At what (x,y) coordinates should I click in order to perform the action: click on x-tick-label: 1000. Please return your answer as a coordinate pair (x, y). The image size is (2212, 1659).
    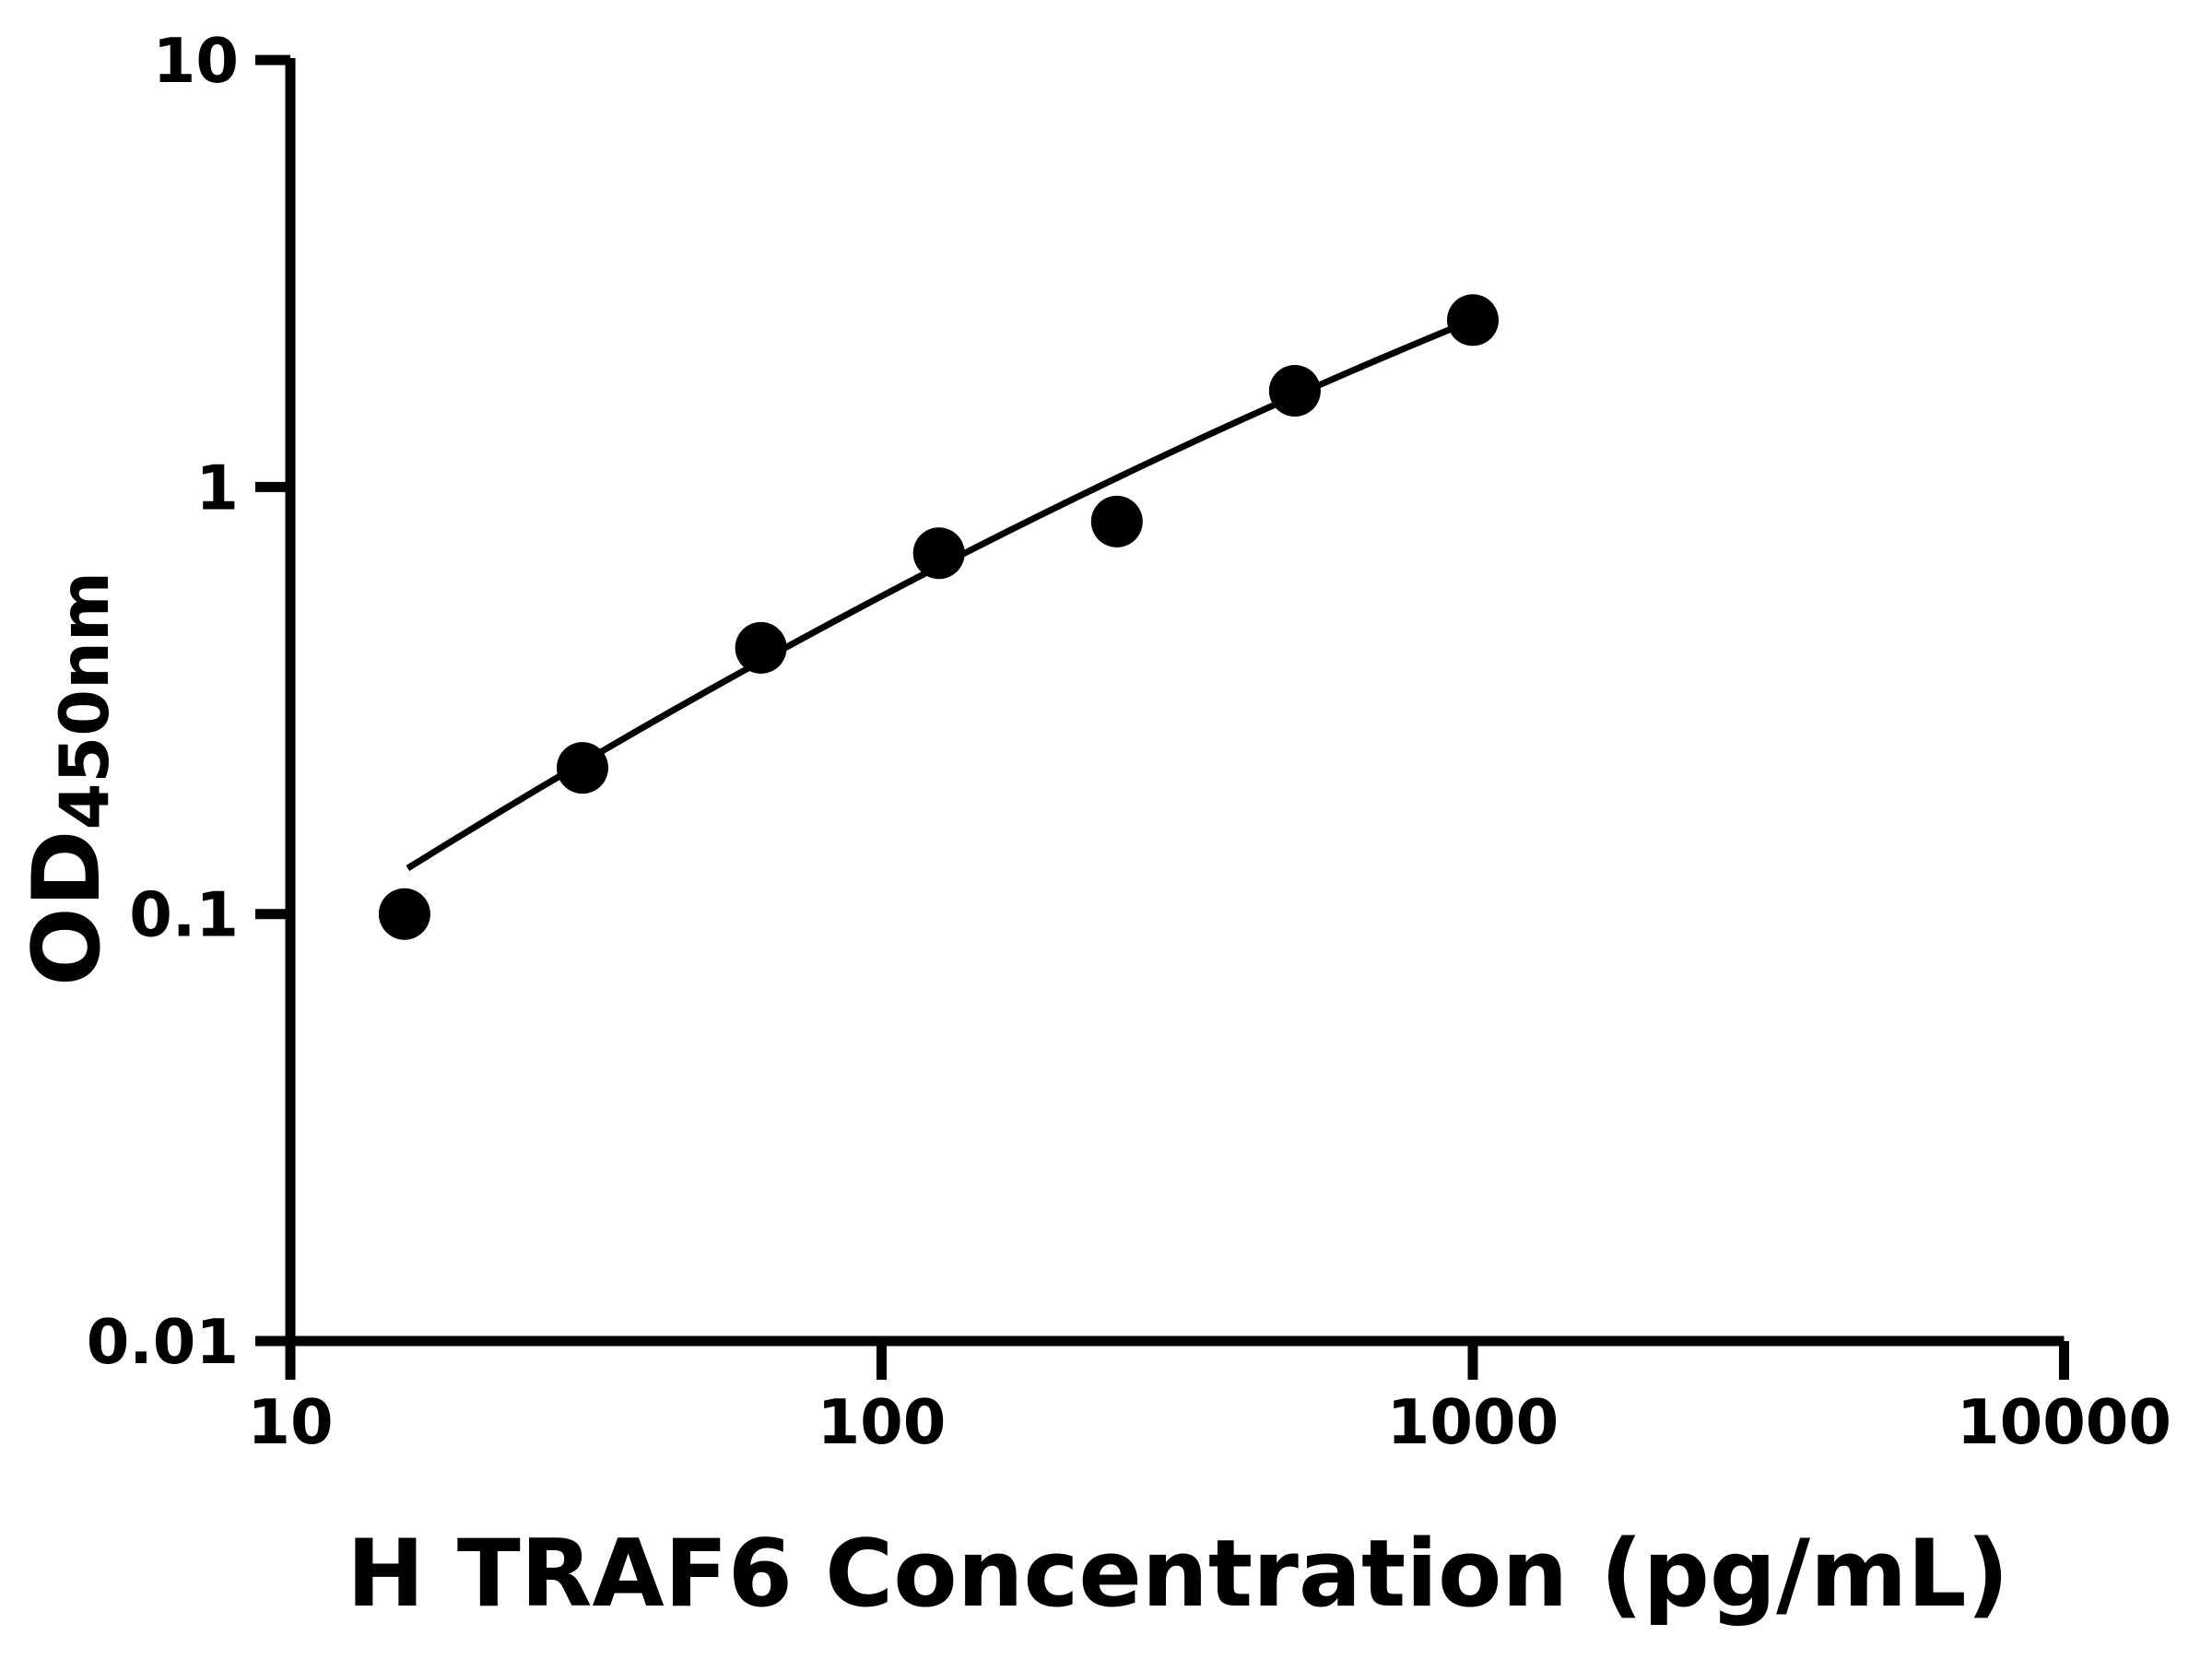
    Looking at the image, I should click on (1473, 1422).